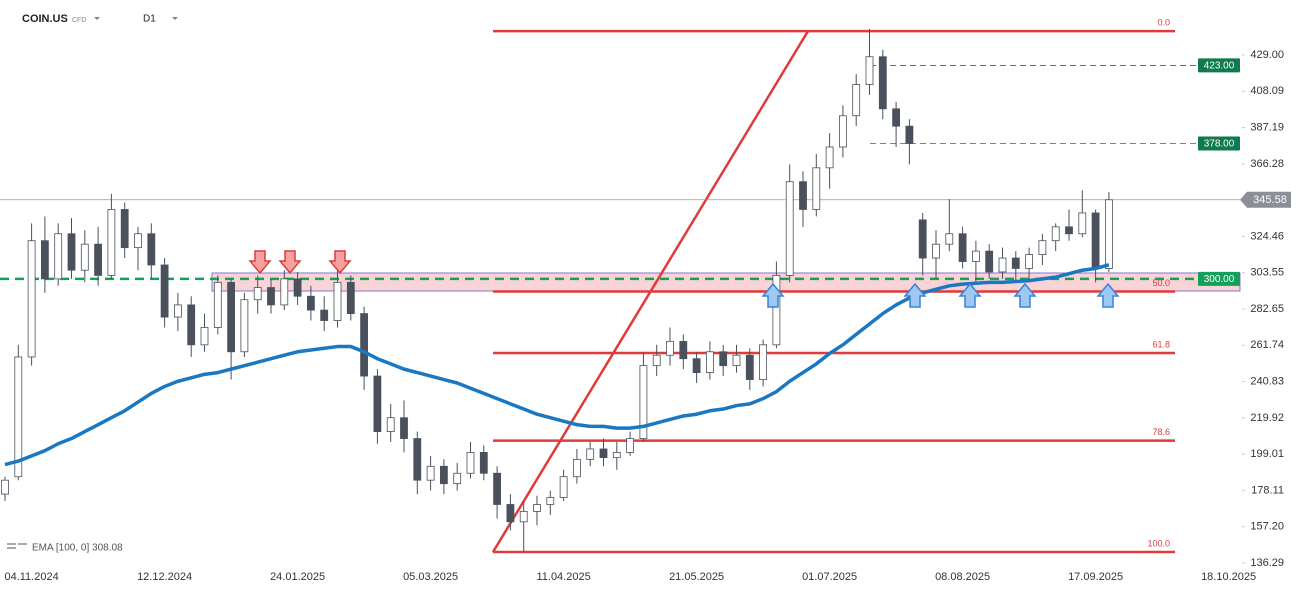  What do you see at coordinates (77, 548) in the screenshot?
I see `ema-label: EMA [100, 0] 308.08` at bounding box center [77, 548].